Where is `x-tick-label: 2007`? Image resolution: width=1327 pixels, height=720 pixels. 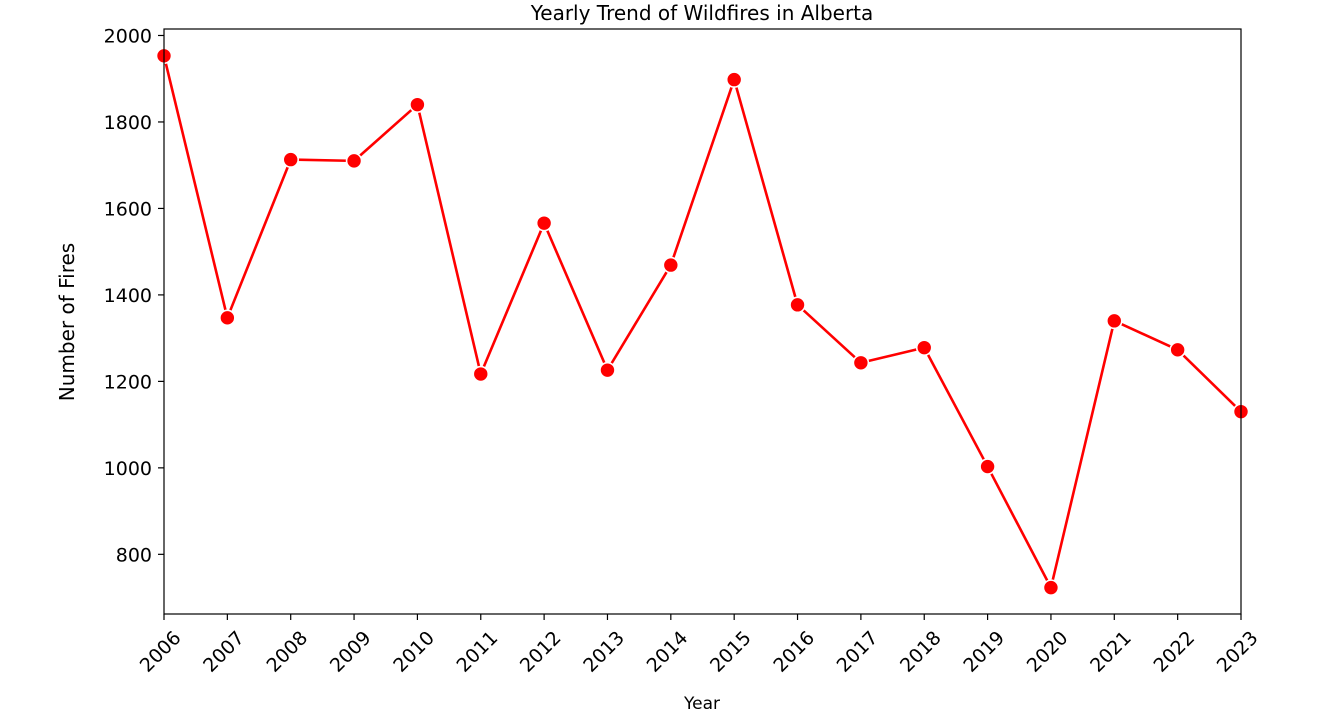 x-tick-label: 2007 is located at coordinates (224, 652).